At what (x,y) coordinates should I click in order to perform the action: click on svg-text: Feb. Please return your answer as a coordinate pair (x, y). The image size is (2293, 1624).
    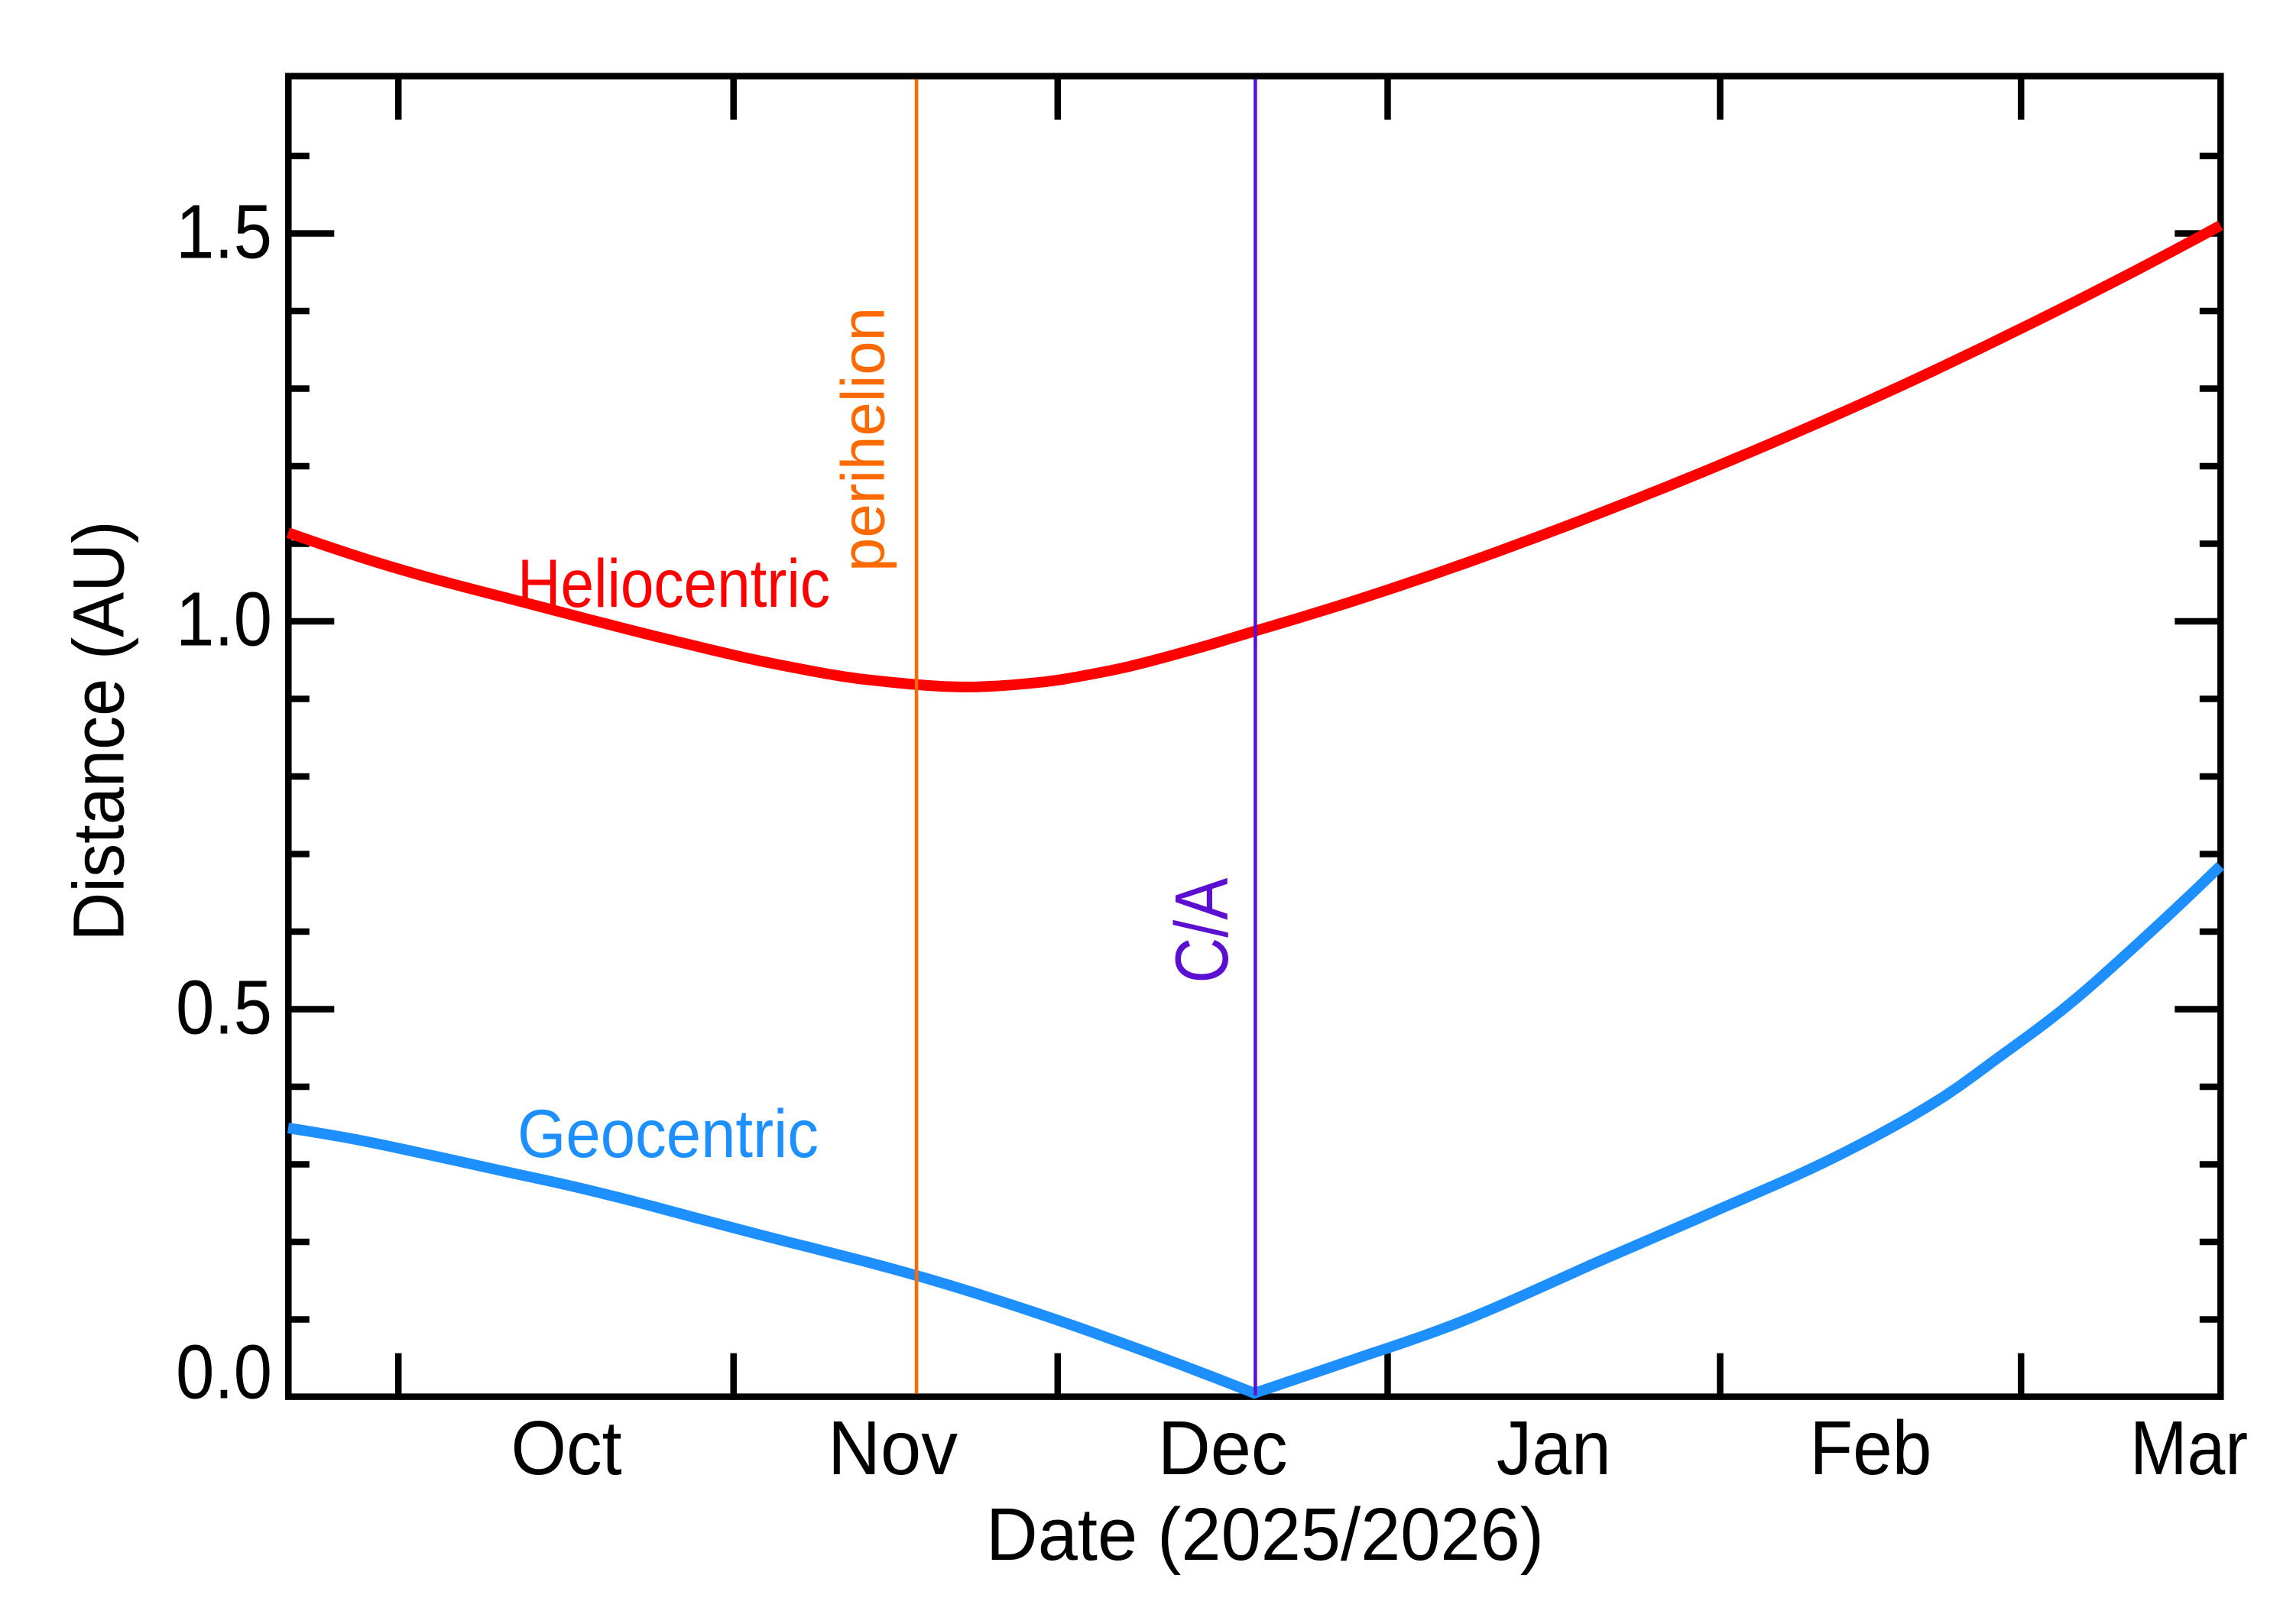
    Looking at the image, I should click on (1870, 1448).